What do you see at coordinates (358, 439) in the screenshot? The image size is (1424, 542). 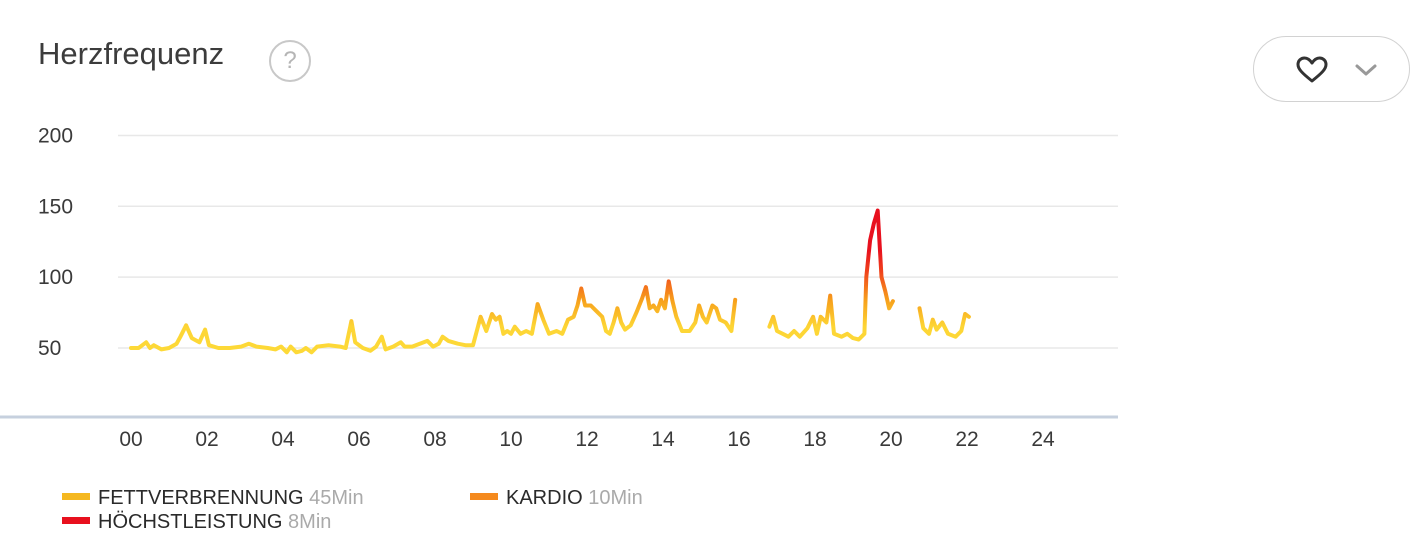 I see `x-tick-label: 06` at bounding box center [358, 439].